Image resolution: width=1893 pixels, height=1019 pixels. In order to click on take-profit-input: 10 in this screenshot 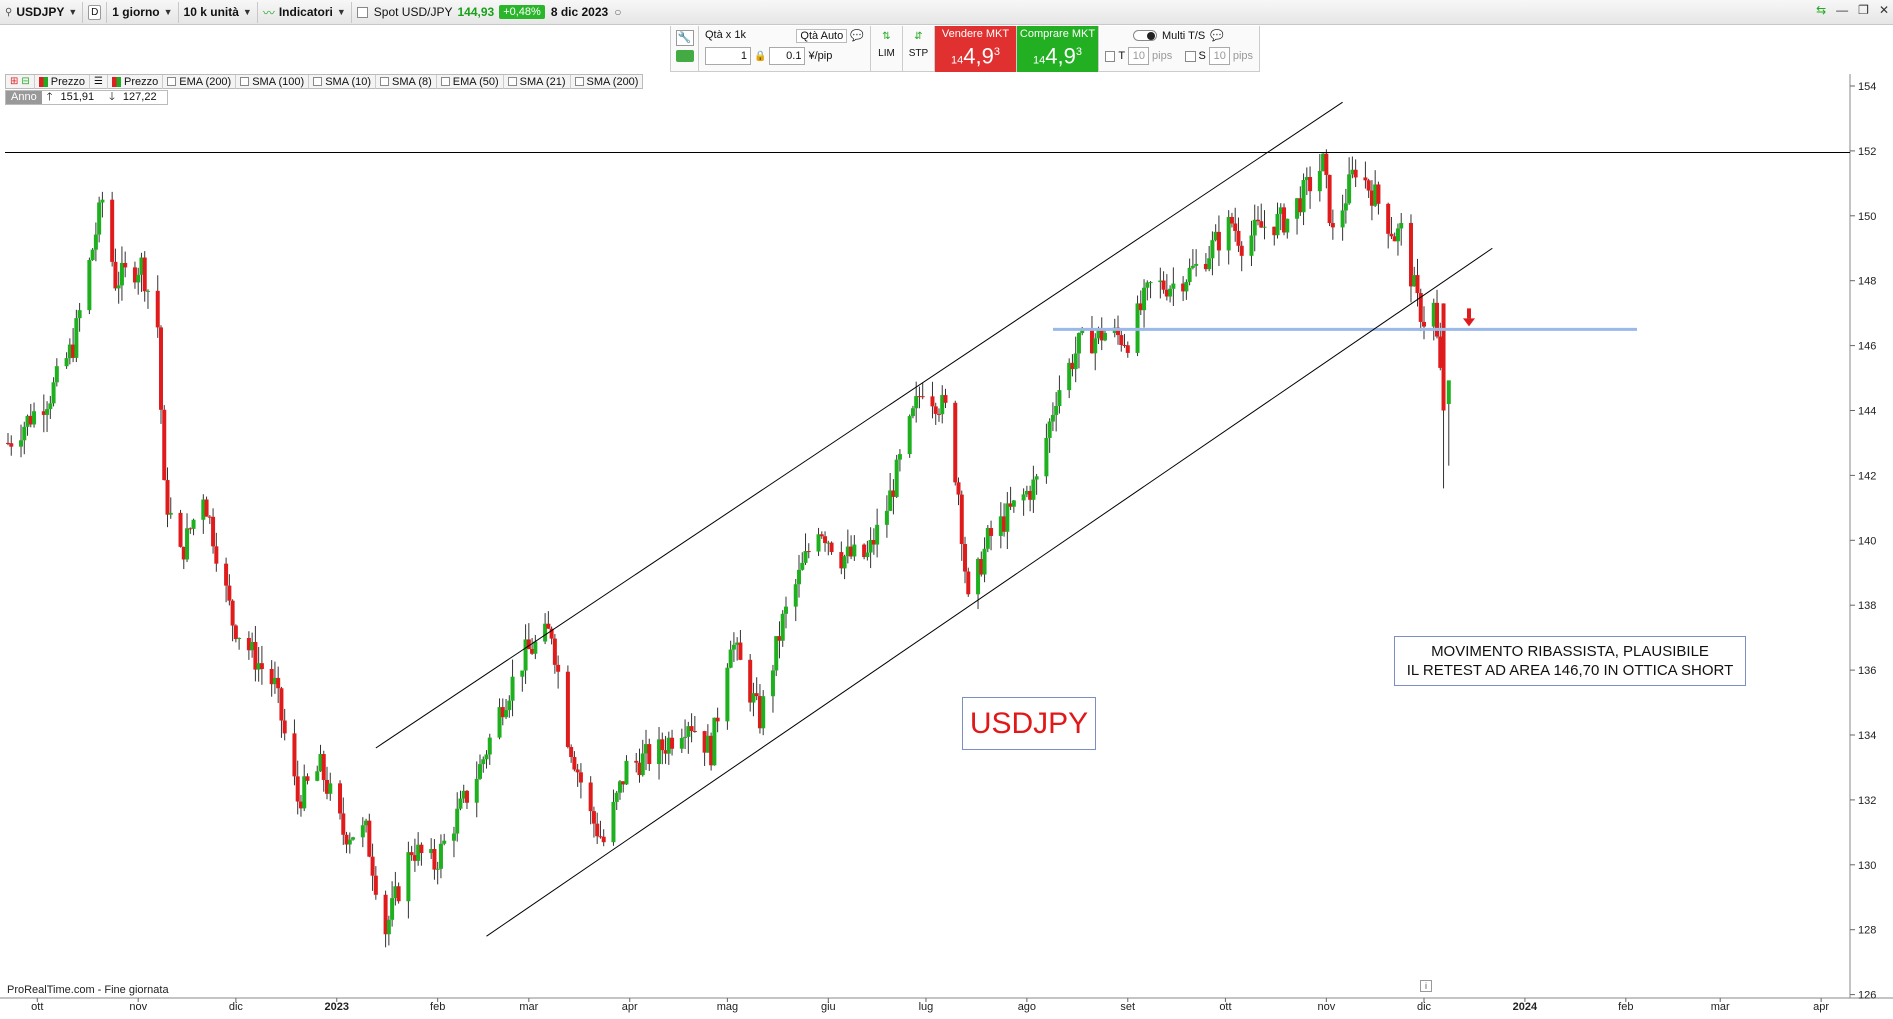, I will do `click(1139, 56)`.